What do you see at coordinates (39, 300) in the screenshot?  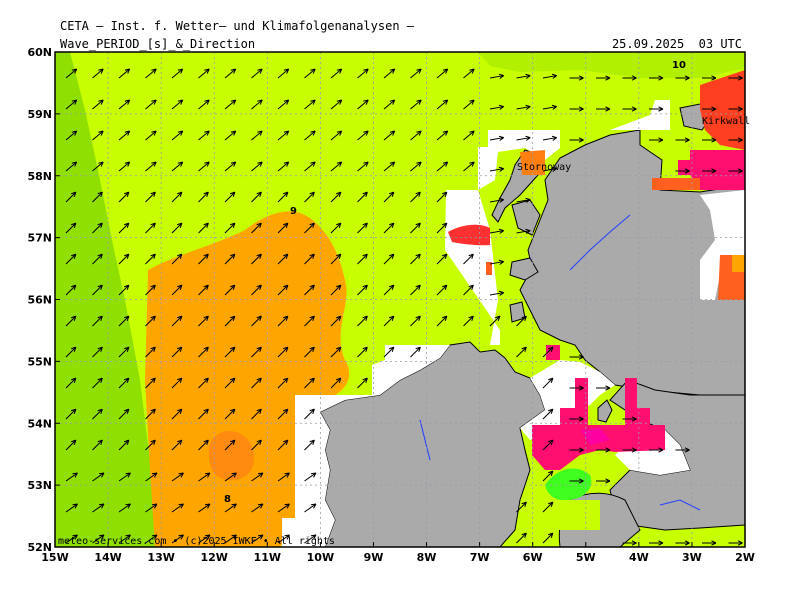 I see `lat-tick-label: 56N` at bounding box center [39, 300].